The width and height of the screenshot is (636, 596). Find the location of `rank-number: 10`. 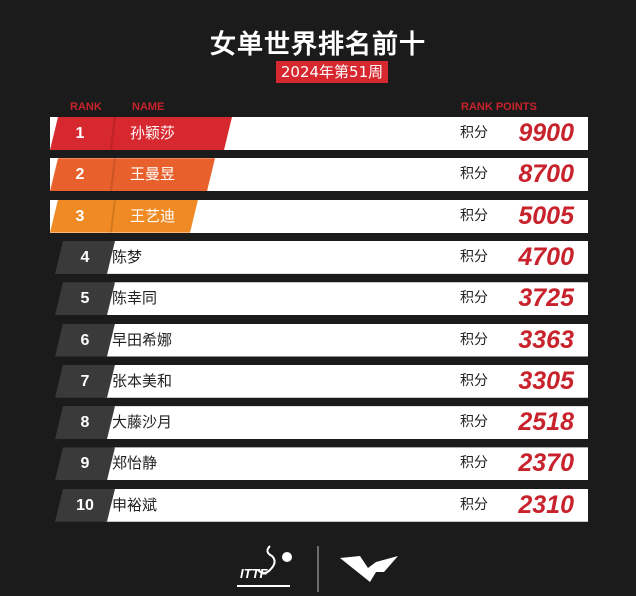

rank-number: 10 is located at coordinates (85, 505).